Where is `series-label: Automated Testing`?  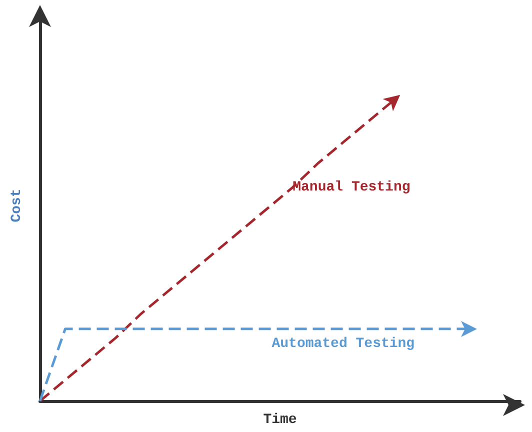
series-label: Automated Testing is located at coordinates (343, 344).